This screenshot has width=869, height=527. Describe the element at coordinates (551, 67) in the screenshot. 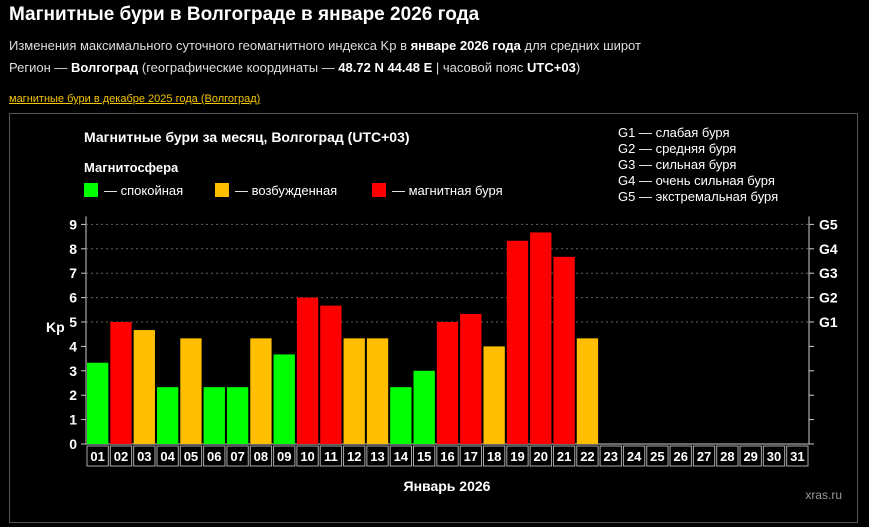

I see `timezone-value: UTC+03` at that location.